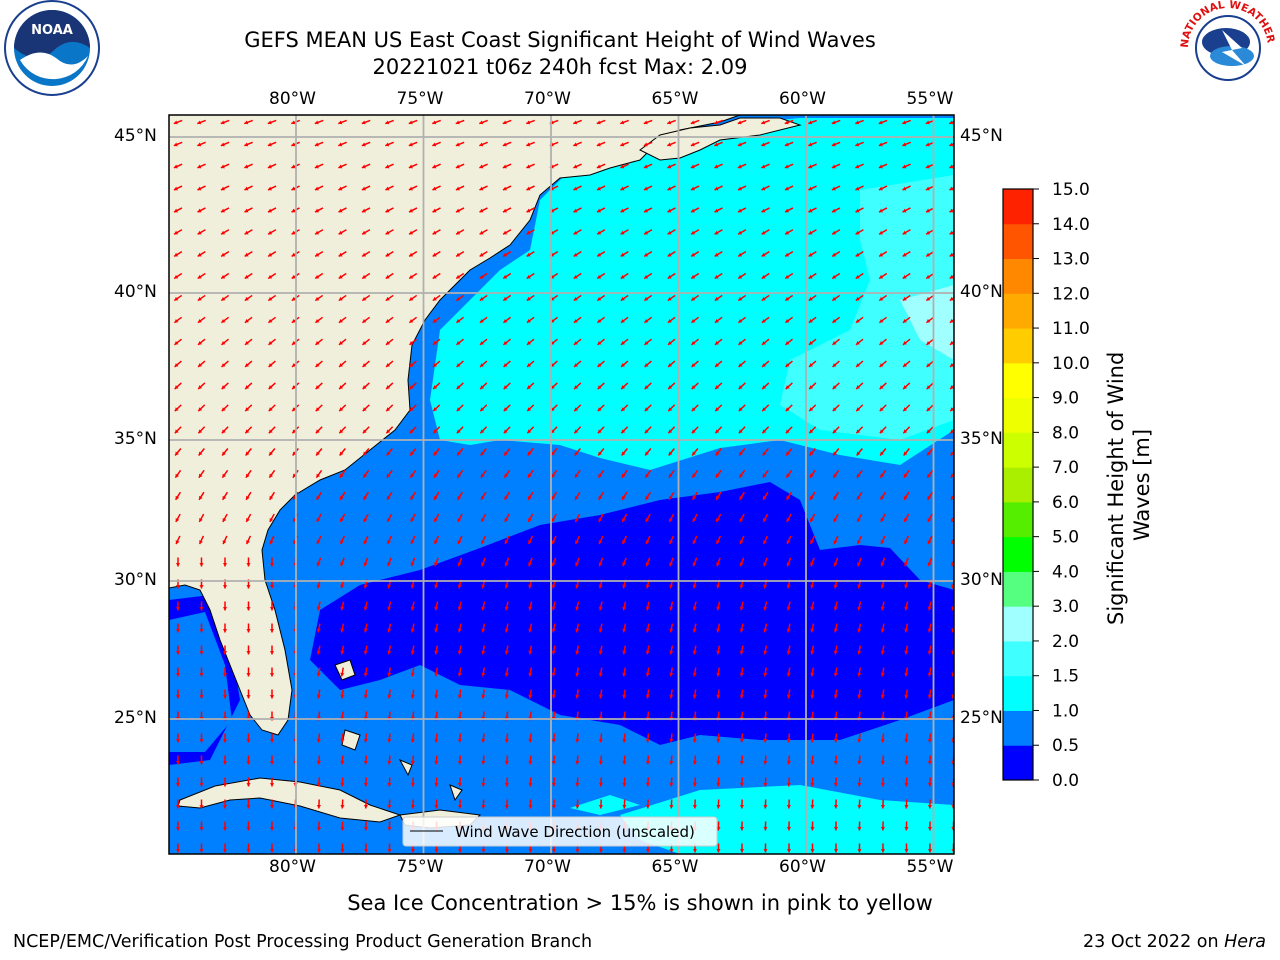 Image resolution: width=1280 pixels, height=960 pixels. Describe the element at coordinates (560, 831) in the screenshot. I see `arrow-legend: Wind Wave Direction (unscaled)` at that location.